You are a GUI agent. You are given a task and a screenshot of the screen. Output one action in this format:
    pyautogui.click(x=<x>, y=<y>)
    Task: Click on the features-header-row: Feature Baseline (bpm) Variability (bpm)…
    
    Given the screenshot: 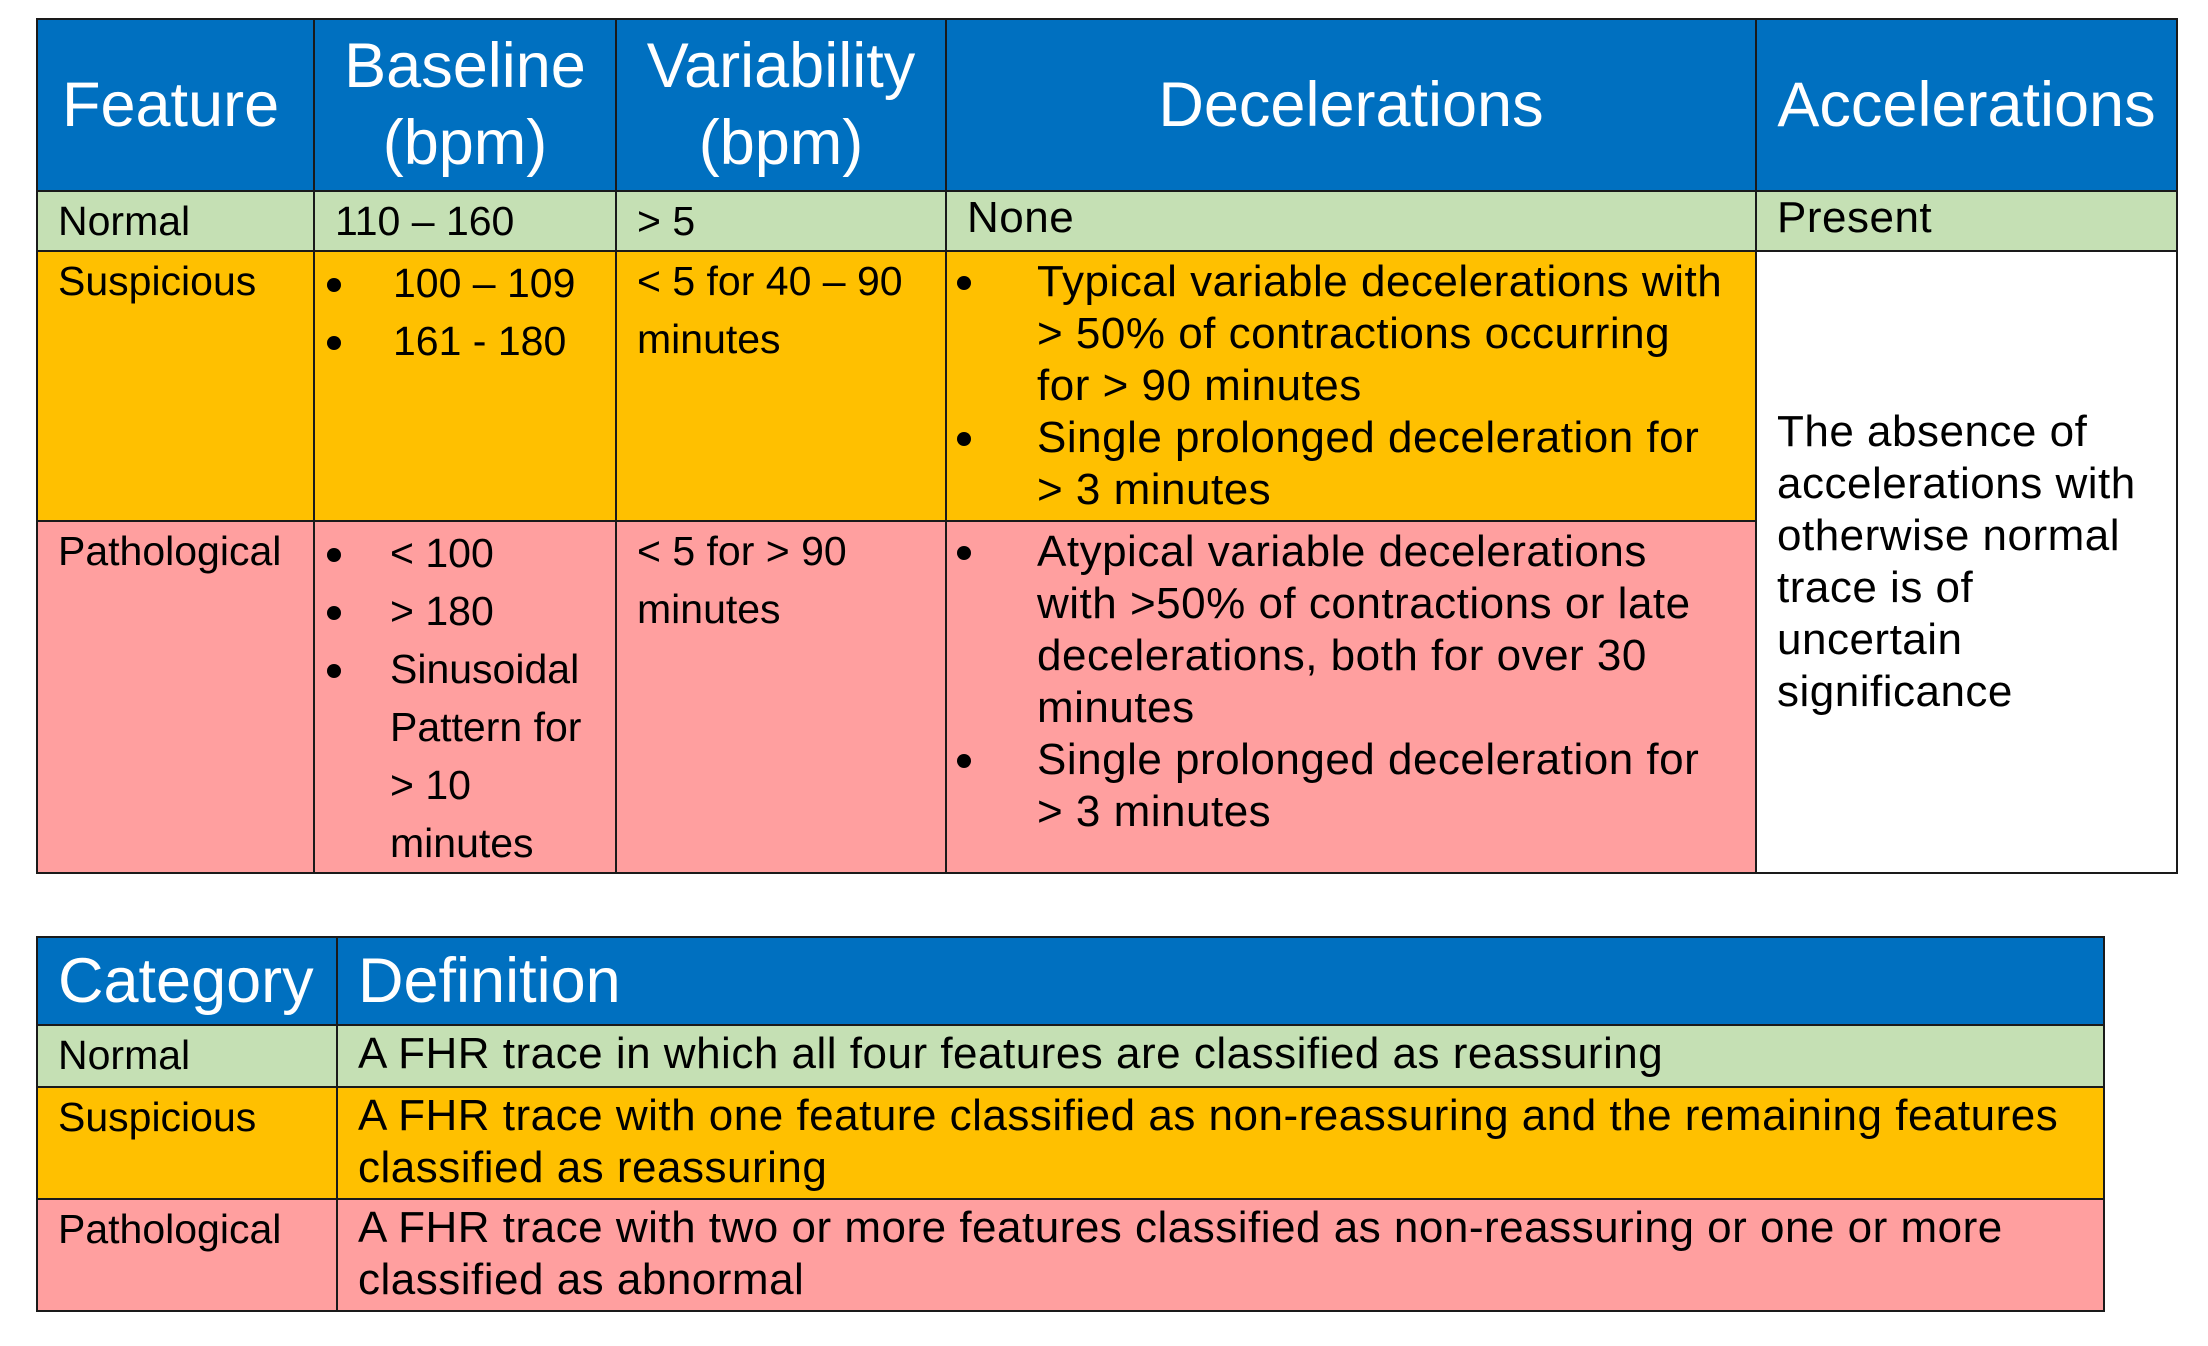 What is the action you would take?
    pyautogui.click(x=1107, y=105)
    